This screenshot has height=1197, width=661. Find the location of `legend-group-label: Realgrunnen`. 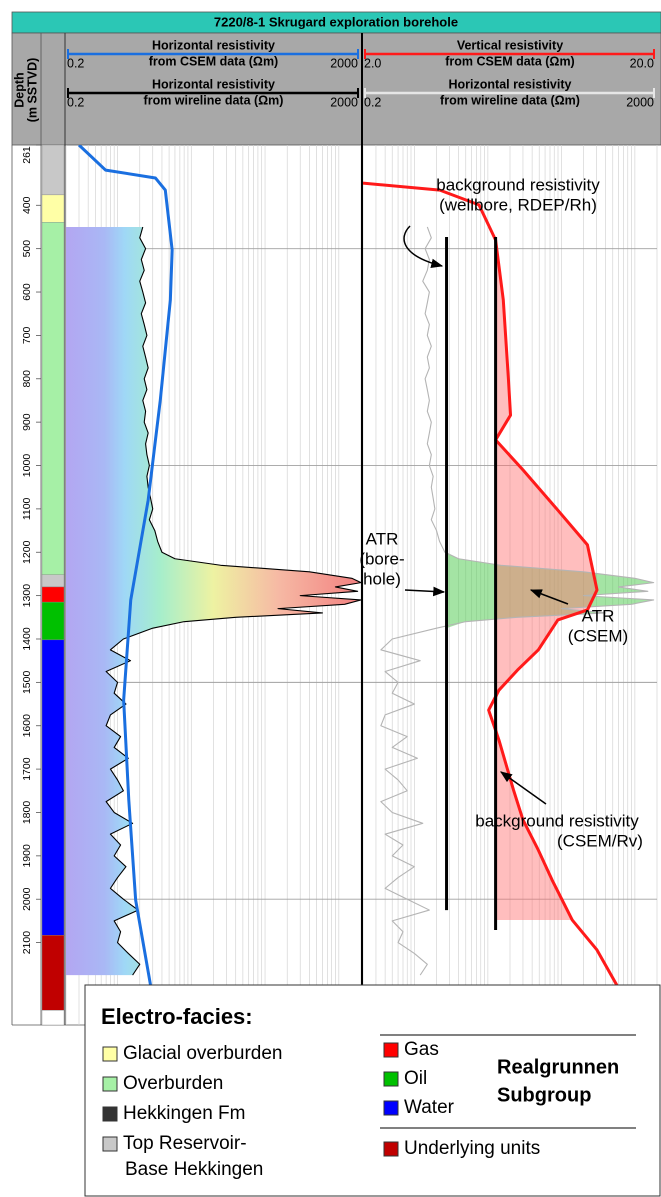

legend-group-label: Realgrunnen is located at coordinates (558, 1067).